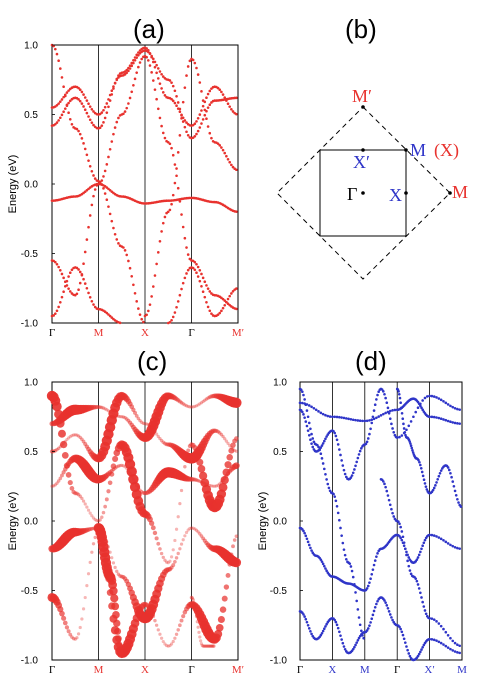 The width and height of the screenshot is (480, 682). What do you see at coordinates (361, 162) in the screenshot?
I see `x-prime-label: X′` at bounding box center [361, 162].